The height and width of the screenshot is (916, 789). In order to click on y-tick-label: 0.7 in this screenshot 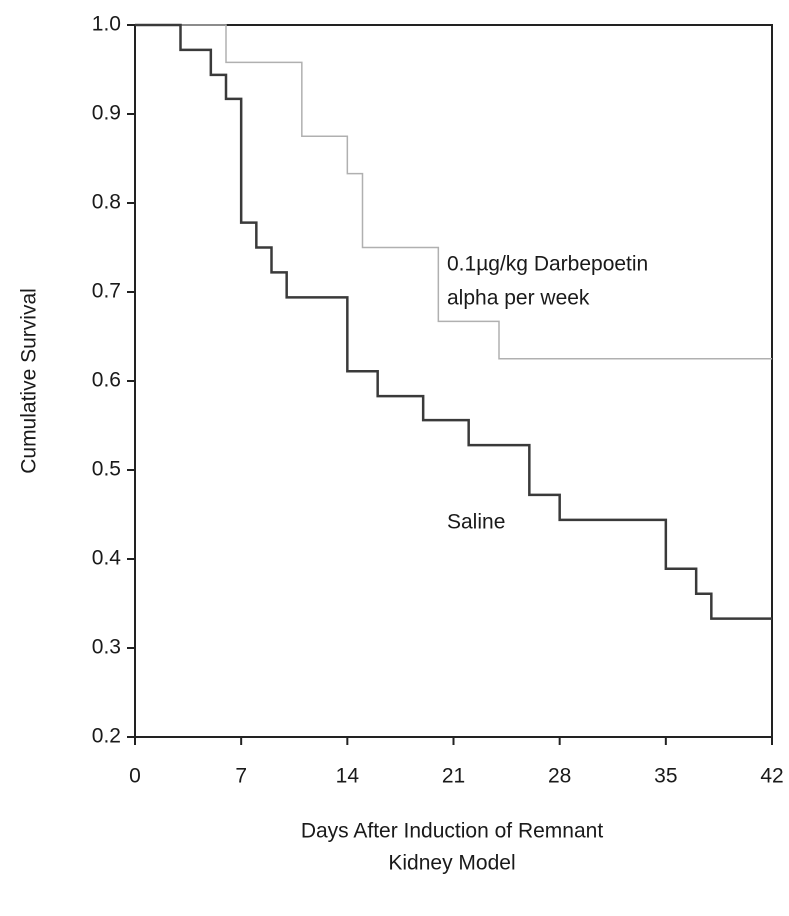, I will do `click(106, 291)`.